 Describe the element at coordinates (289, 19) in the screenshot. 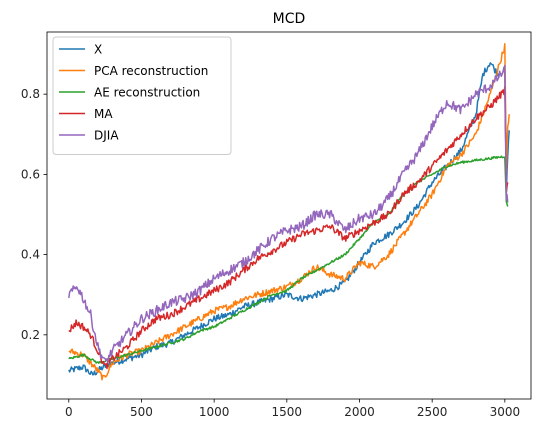

I see `chart-title: MCD` at that location.